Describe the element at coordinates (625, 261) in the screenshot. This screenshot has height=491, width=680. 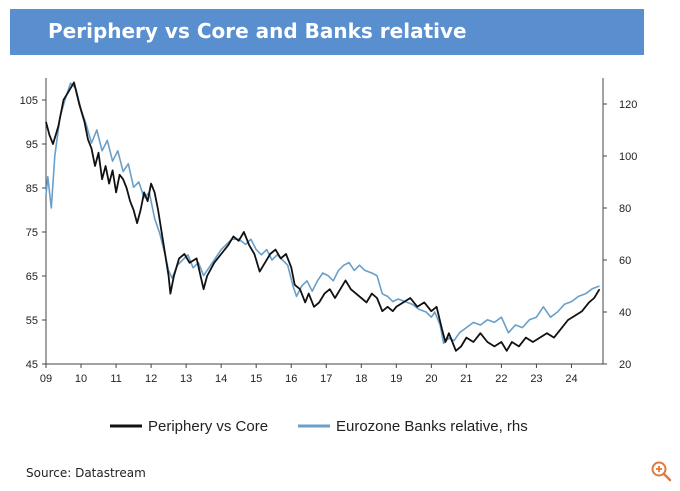
I see `y-right-tick-label: 60` at that location.